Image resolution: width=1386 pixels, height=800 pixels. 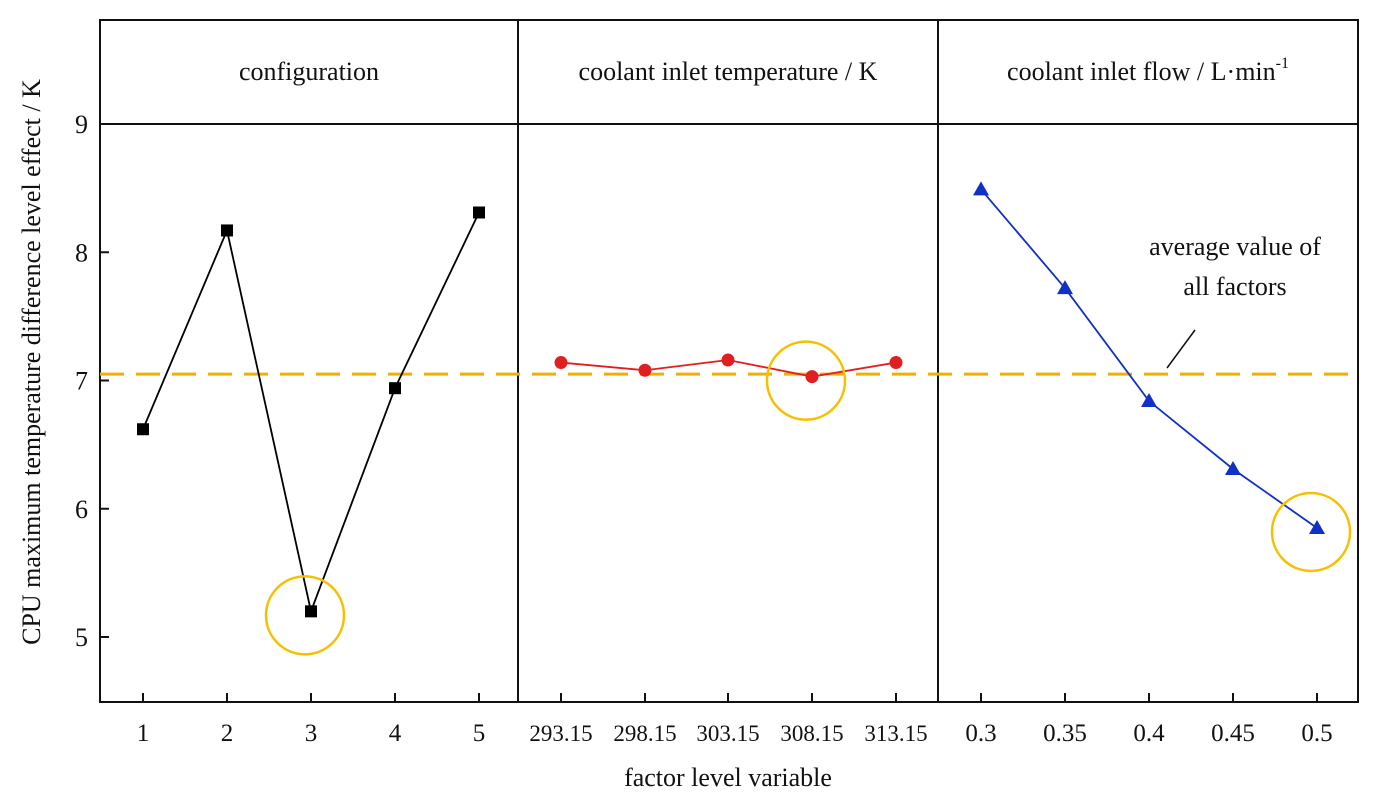 I want to click on y-tick-label: 6, so click(x=81, y=509).